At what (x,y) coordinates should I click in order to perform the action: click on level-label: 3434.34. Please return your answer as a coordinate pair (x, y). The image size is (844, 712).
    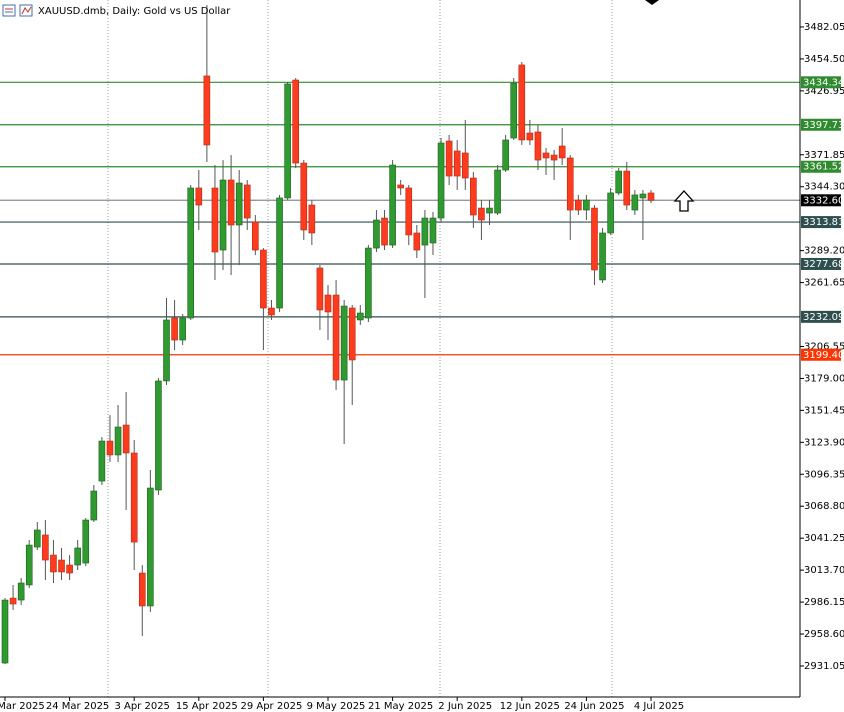
    Looking at the image, I should click on (823, 82).